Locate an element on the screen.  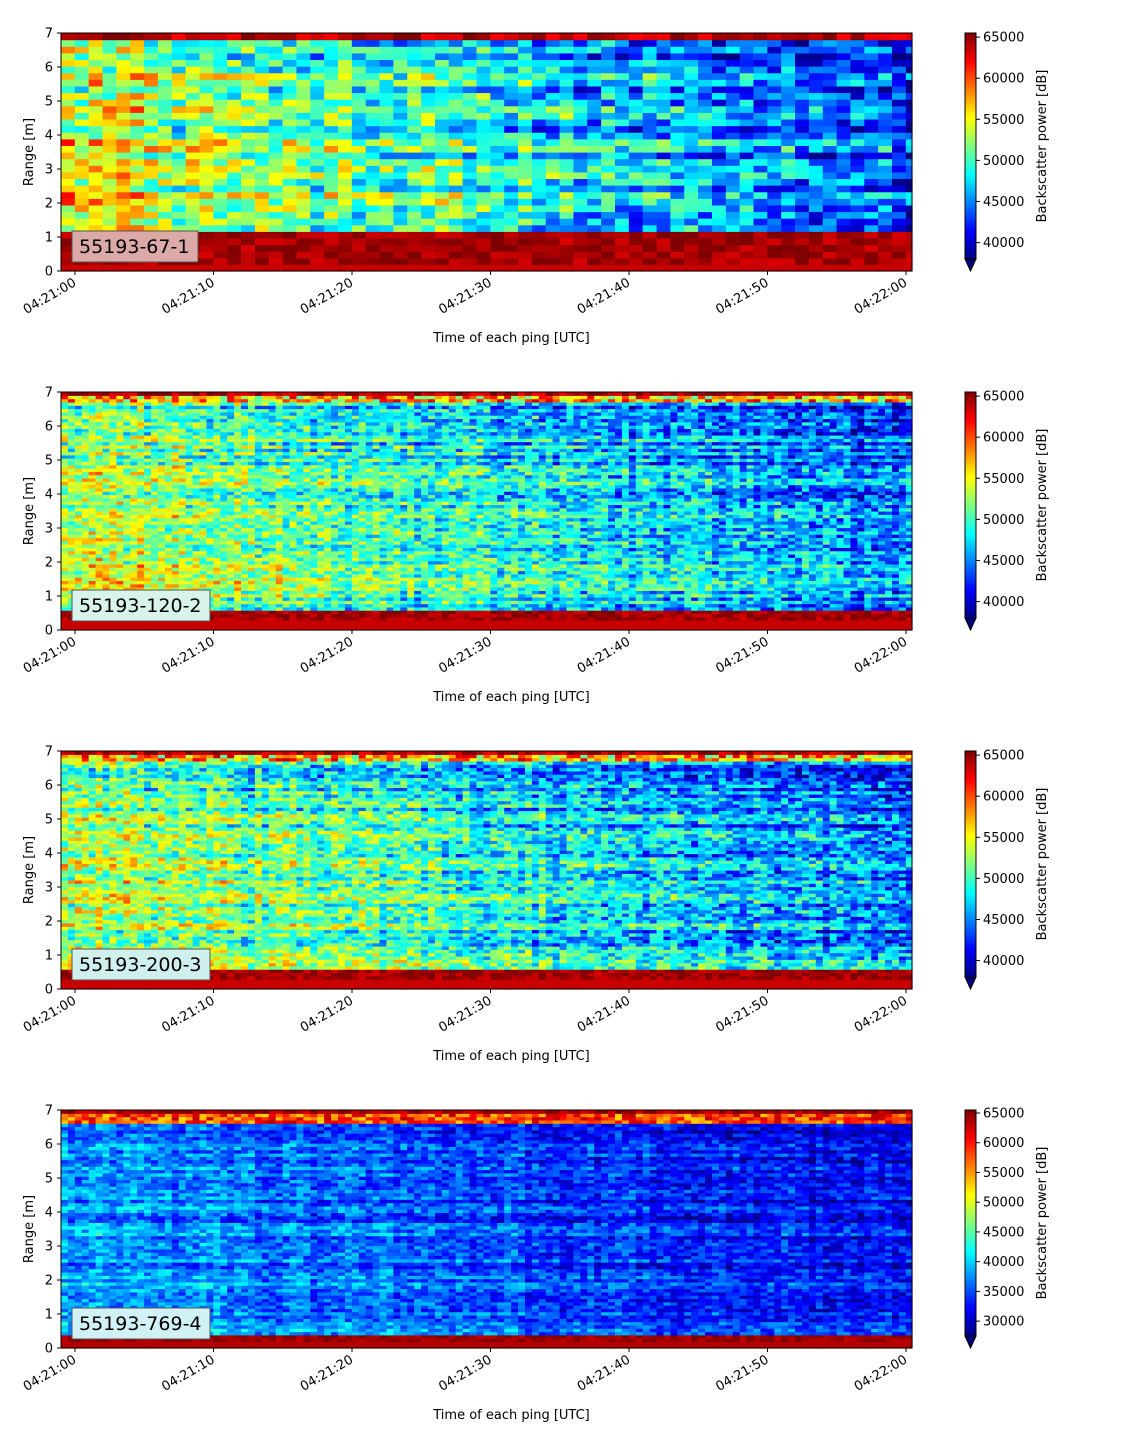
colorbar-tick-label: 35000 is located at coordinates (1003, 1292).